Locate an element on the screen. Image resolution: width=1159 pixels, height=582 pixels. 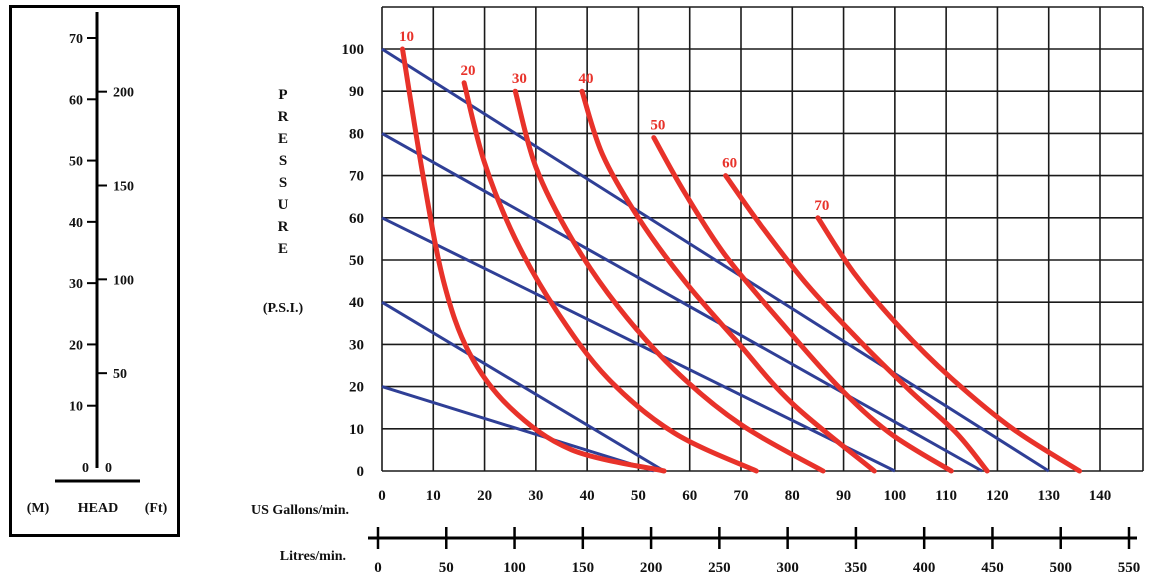
head-scale-panel is located at coordinates (94, 271).